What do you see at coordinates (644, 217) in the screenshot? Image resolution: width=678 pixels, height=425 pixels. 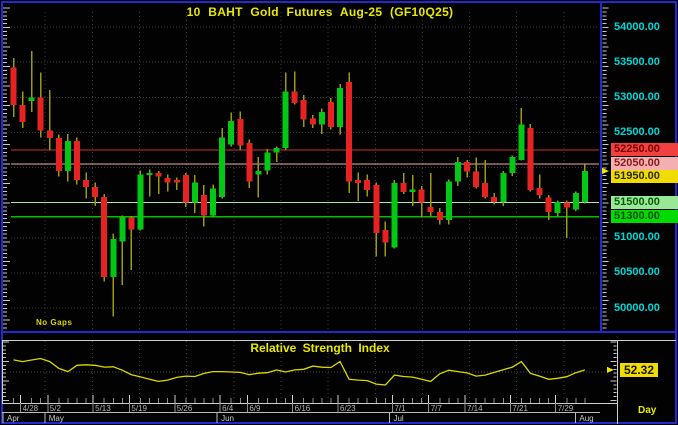 I see `price-level-label: 51300.00` at bounding box center [644, 217].